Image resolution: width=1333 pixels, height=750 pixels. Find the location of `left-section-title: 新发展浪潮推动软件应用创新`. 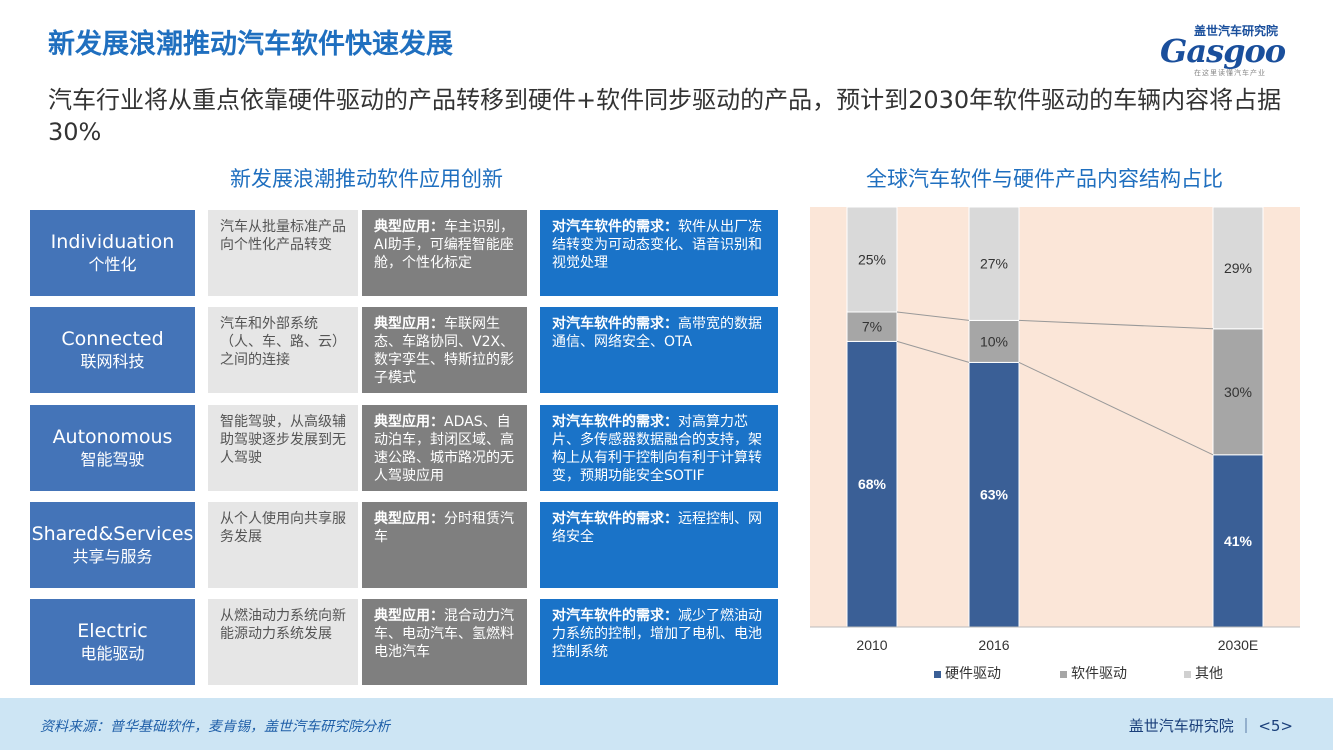

left-section-title: 新发展浪潮推动软件应用创新 is located at coordinates (366, 179).